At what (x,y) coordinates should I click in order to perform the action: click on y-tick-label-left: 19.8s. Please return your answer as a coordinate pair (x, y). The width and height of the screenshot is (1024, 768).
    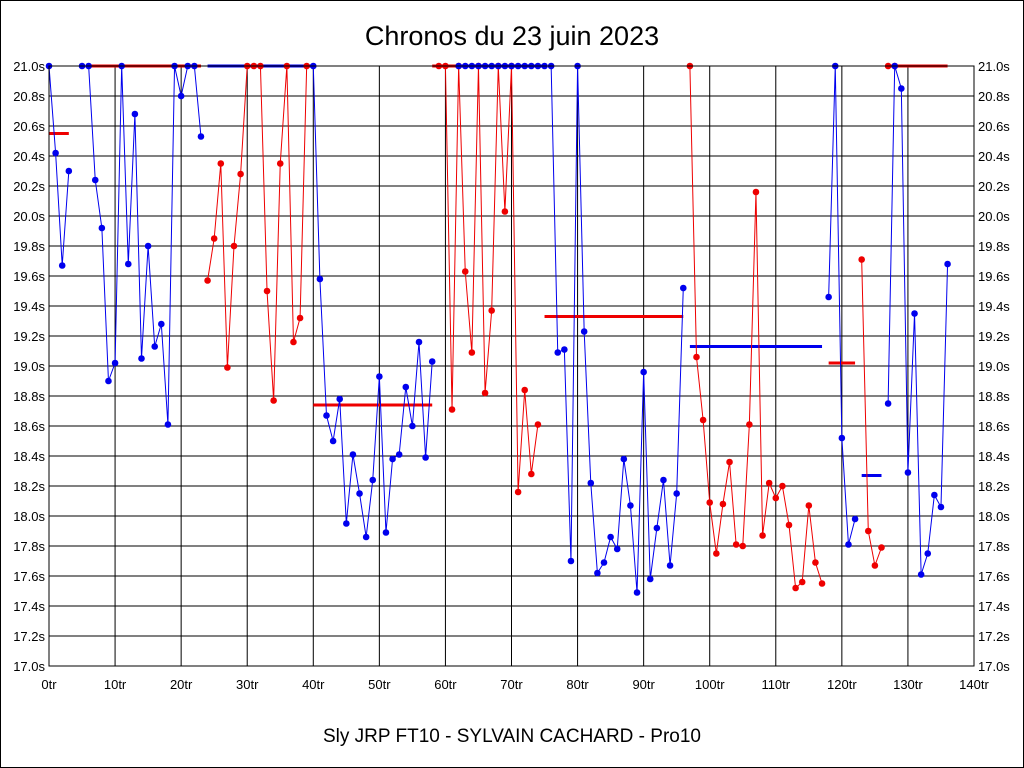
    Looking at the image, I should click on (29, 246).